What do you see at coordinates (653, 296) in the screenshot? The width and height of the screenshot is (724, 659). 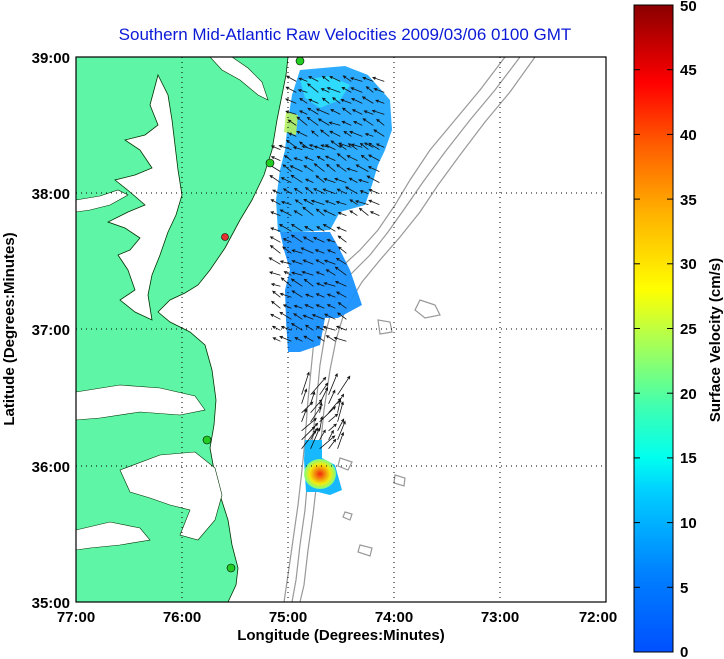 I see `colorbar-ticks` at bounding box center [653, 296].